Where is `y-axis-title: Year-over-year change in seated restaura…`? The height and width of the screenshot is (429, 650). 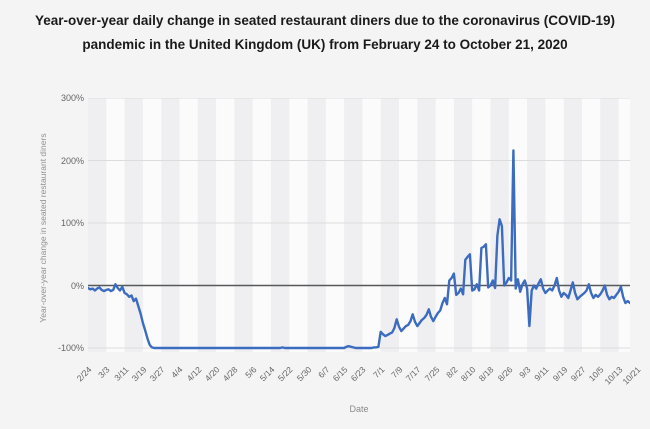
y-axis-title: Year-over-year change in seated restaura… is located at coordinates (43, 228).